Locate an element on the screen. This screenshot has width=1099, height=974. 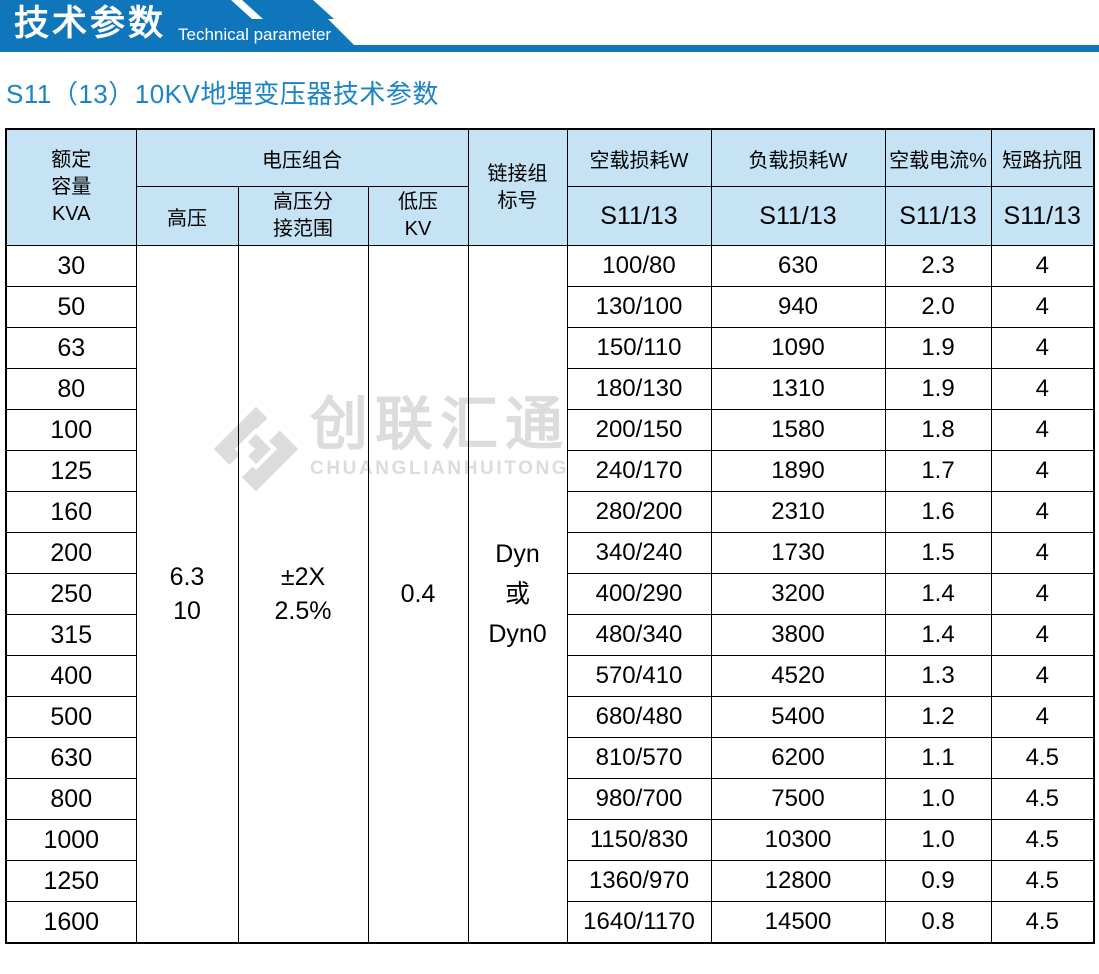
cell-load-loss: 940 is located at coordinates (798, 307).